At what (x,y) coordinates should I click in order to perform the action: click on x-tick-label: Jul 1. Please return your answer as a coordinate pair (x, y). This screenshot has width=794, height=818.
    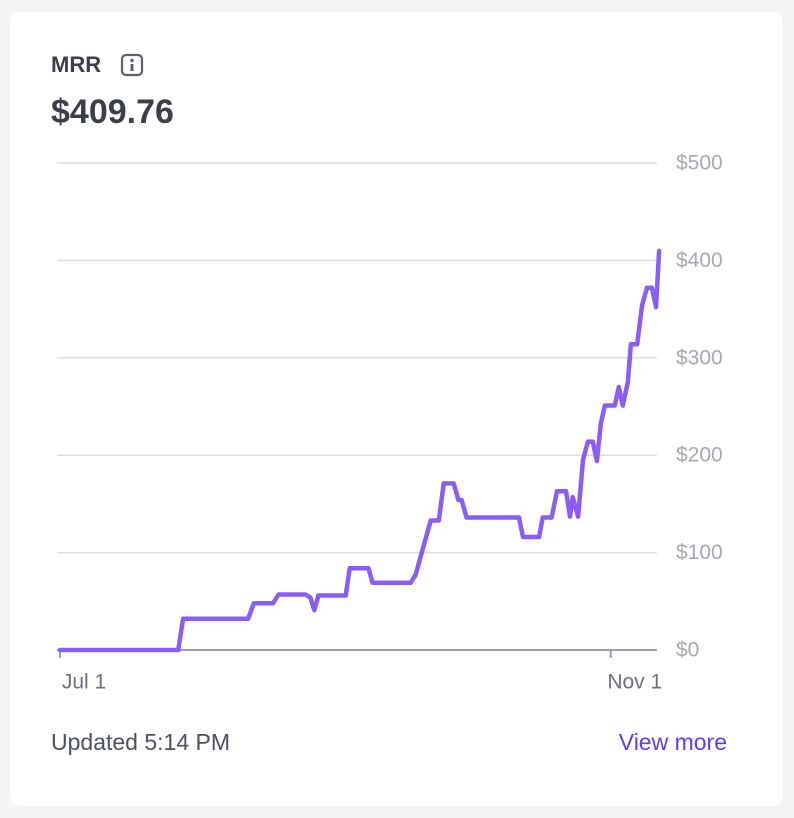
    Looking at the image, I should click on (84, 682).